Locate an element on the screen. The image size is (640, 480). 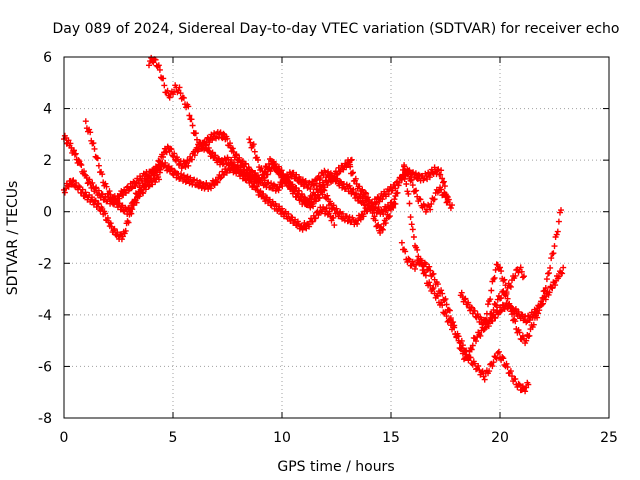
x-tick-label: 5 is located at coordinates (173, 438).